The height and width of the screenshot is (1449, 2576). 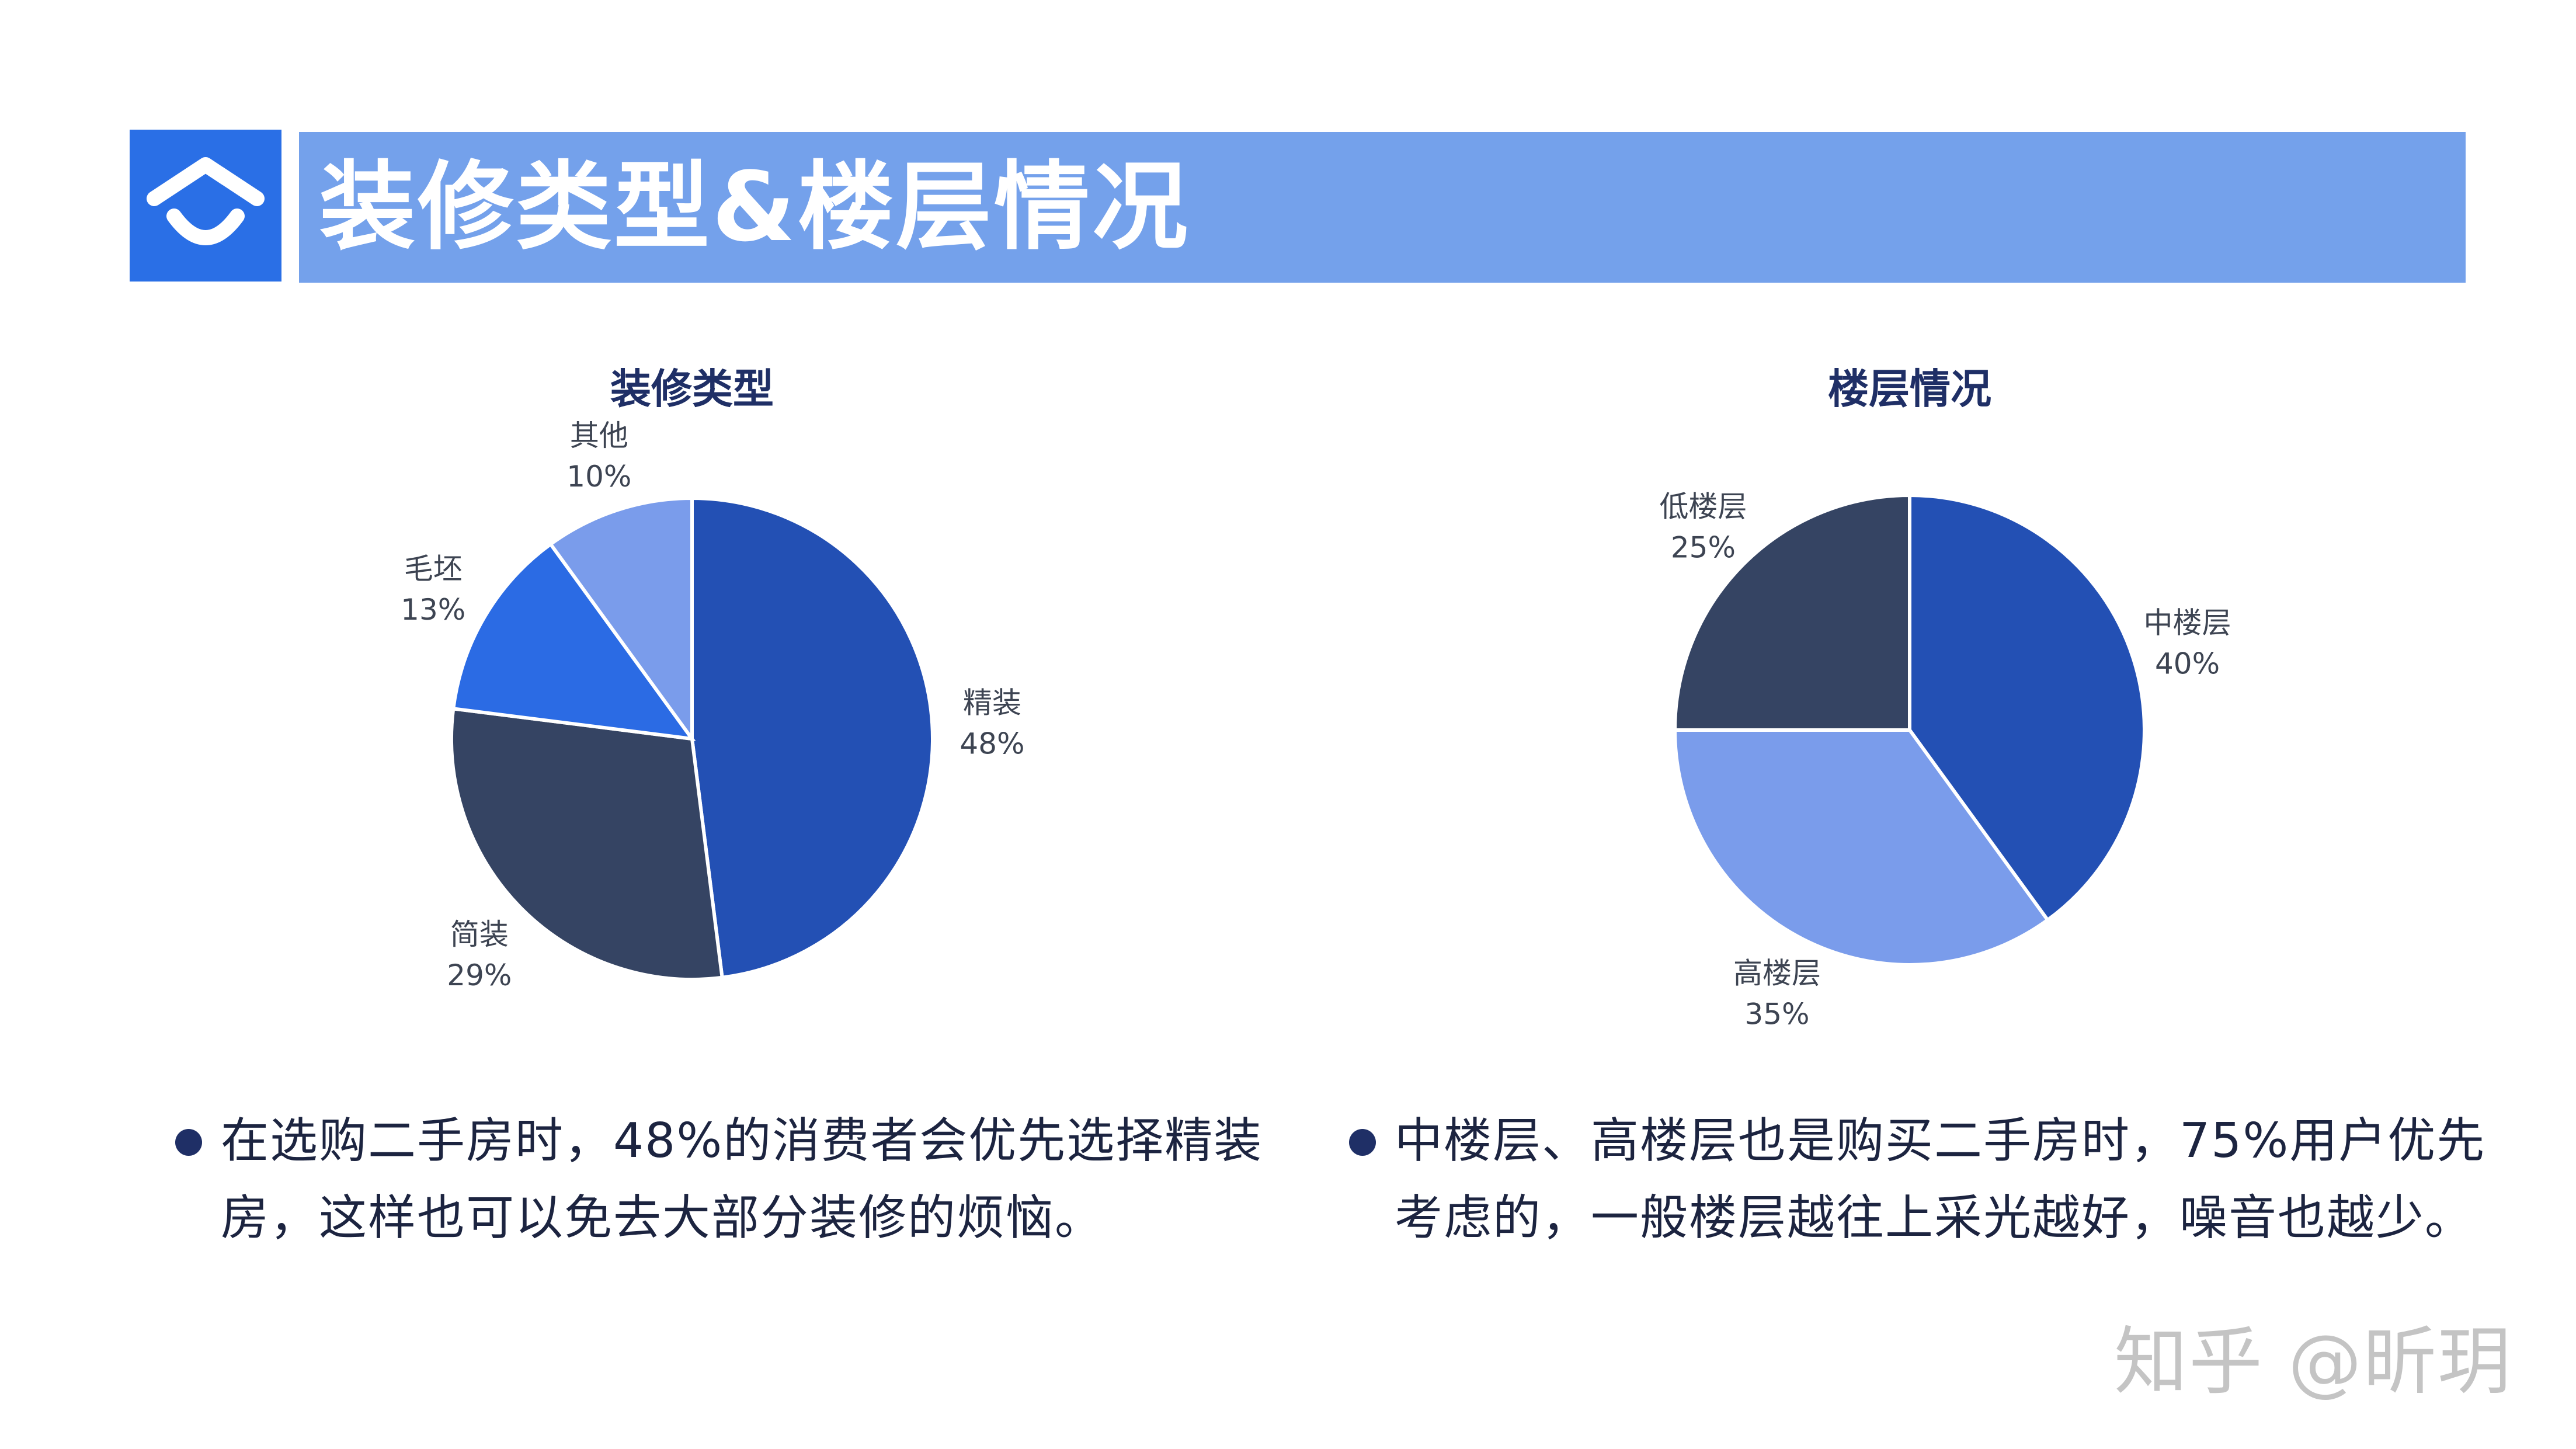 What do you see at coordinates (2187, 664) in the screenshot?
I see `slice-value: 40%` at bounding box center [2187, 664].